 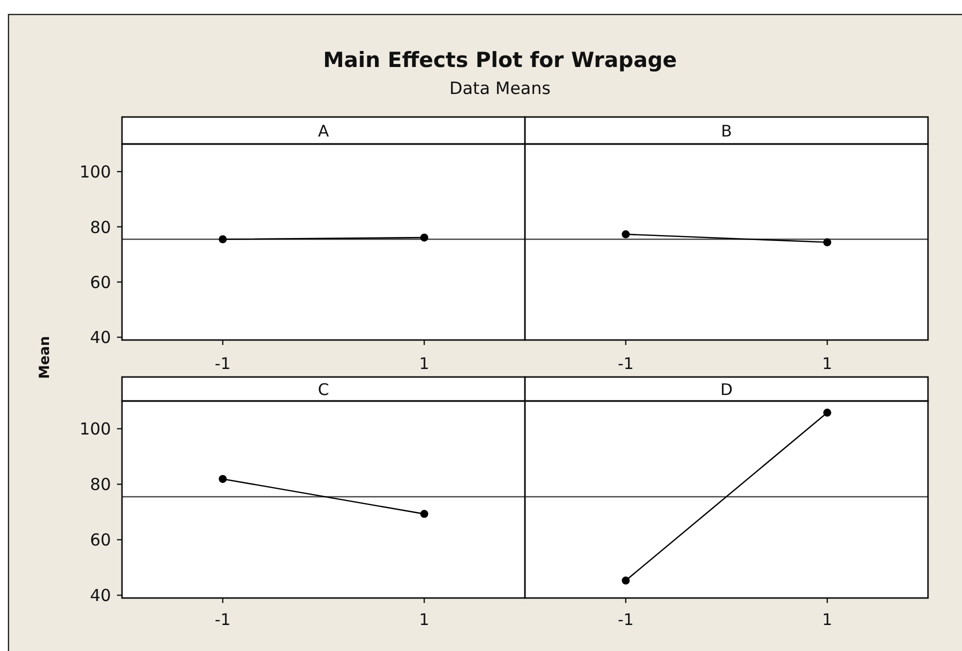 What do you see at coordinates (726, 131) in the screenshot?
I see `chart-title: B` at bounding box center [726, 131].